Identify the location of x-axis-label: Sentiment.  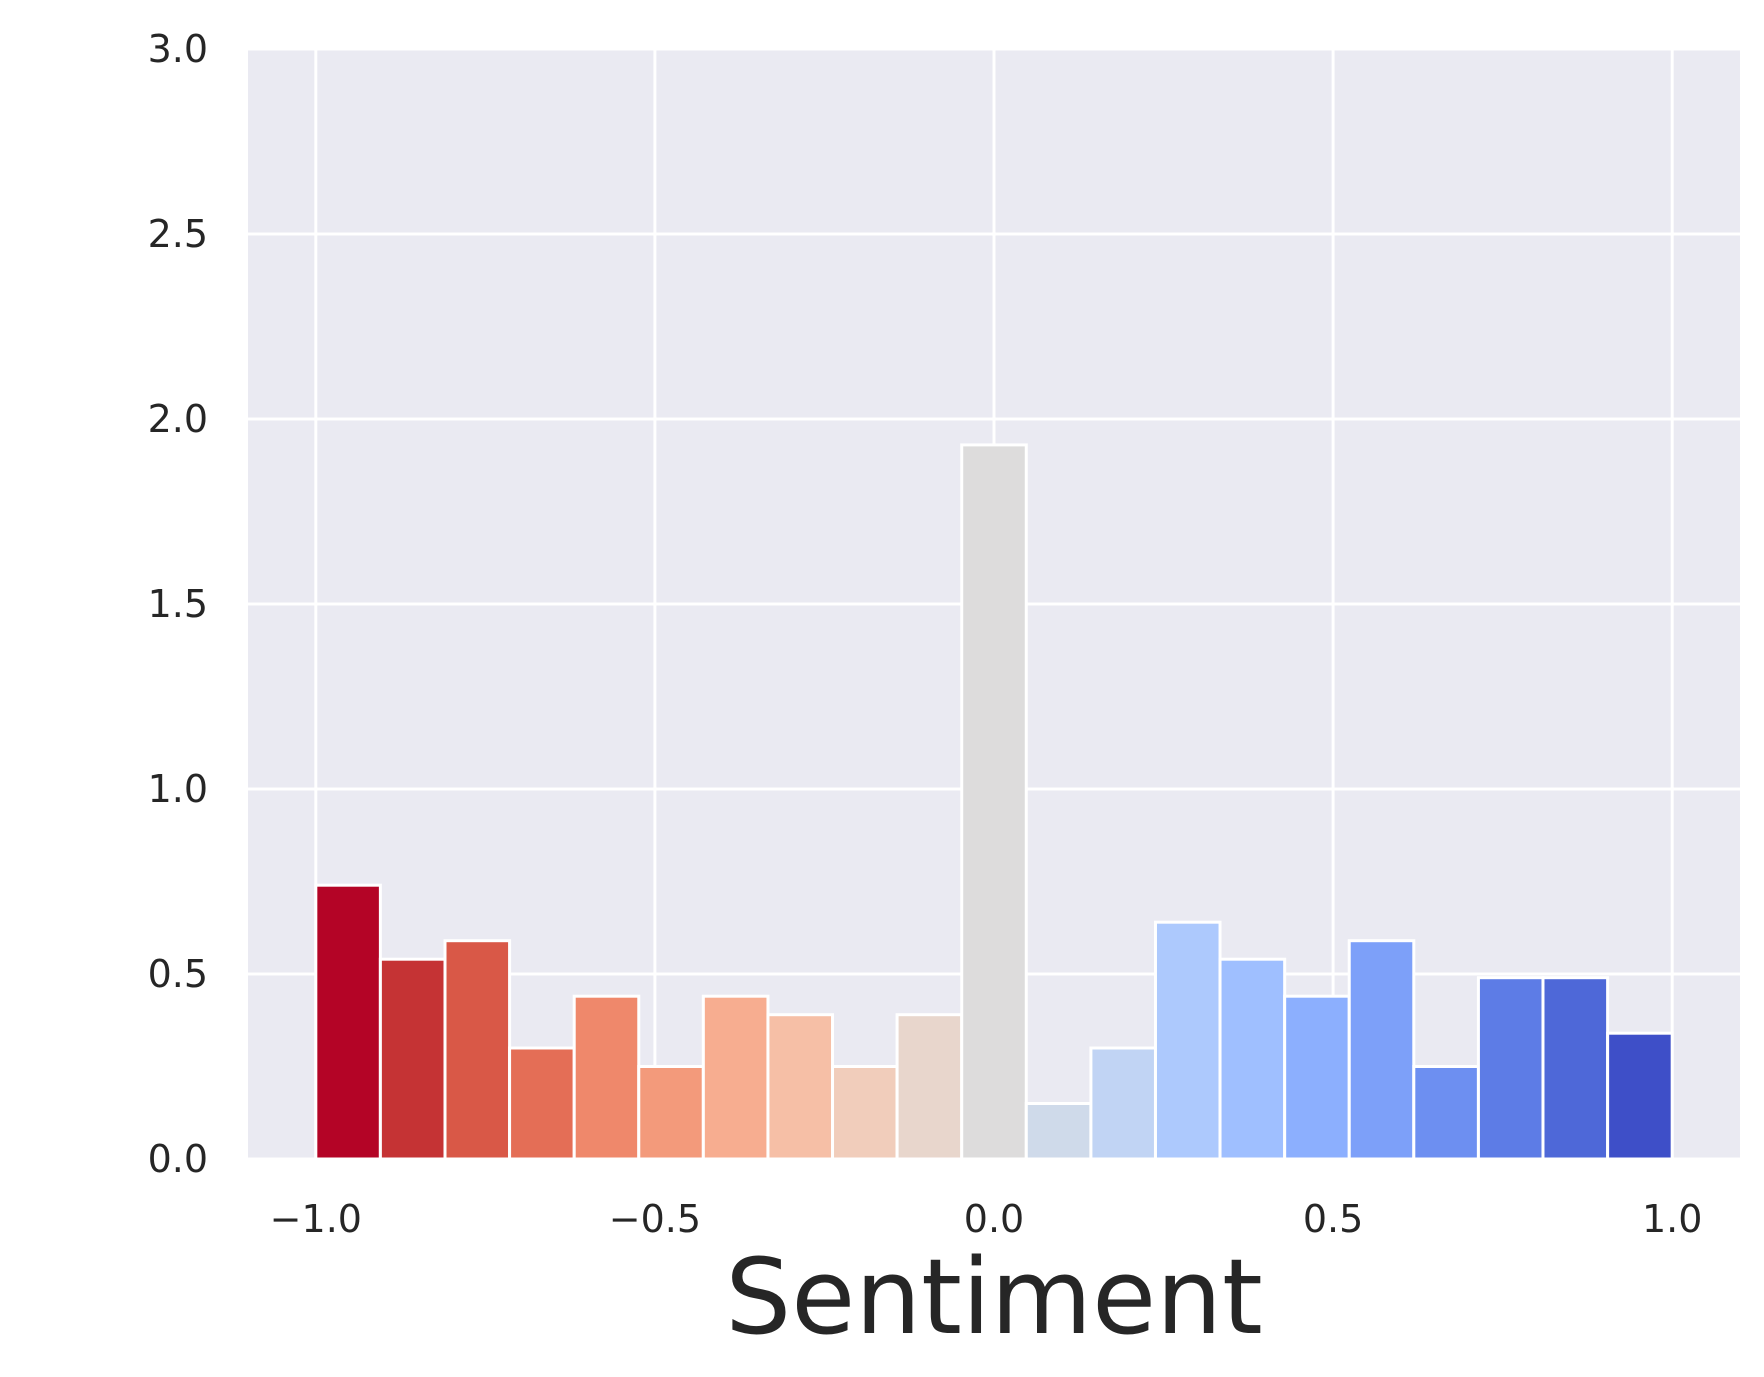
(994, 1297).